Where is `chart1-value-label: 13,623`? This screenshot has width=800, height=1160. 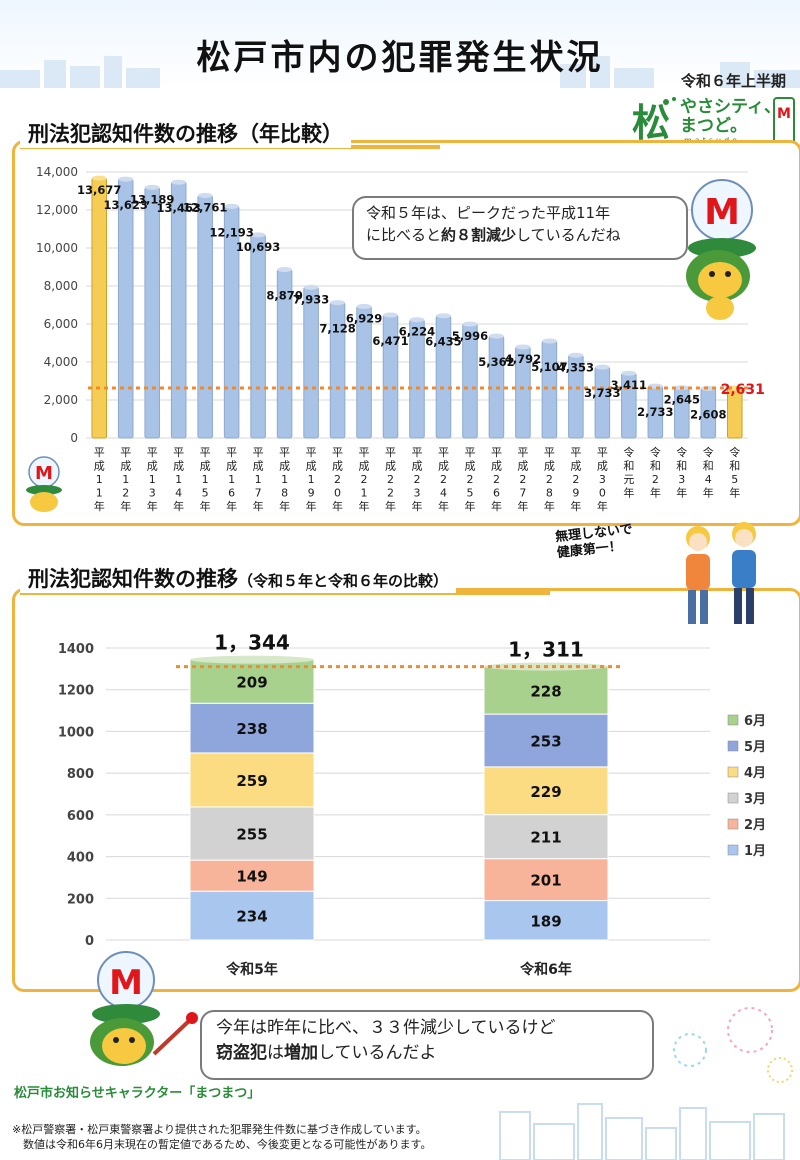 chart1-value-label: 13,623 is located at coordinates (126, 205).